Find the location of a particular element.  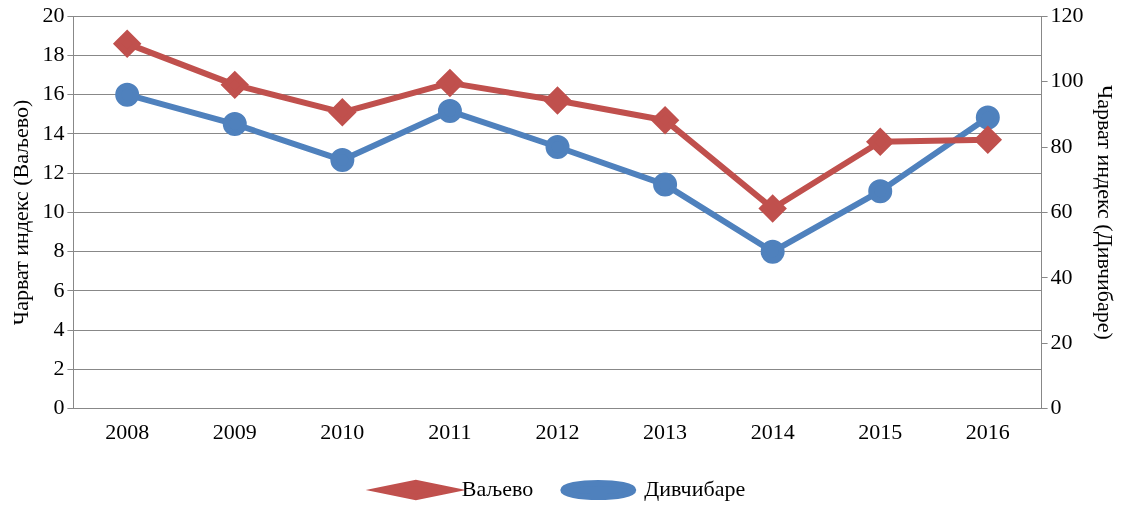

y-tick-label: 18 is located at coordinates (53, 54).